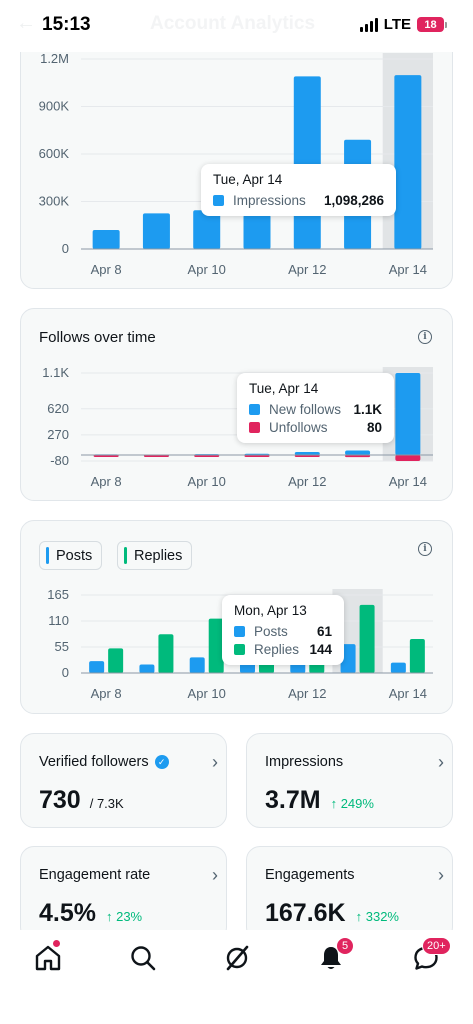  I want to click on posts-tooltip: Mon, Apr 13 Posts 61 Replies 144, so click(283, 630).